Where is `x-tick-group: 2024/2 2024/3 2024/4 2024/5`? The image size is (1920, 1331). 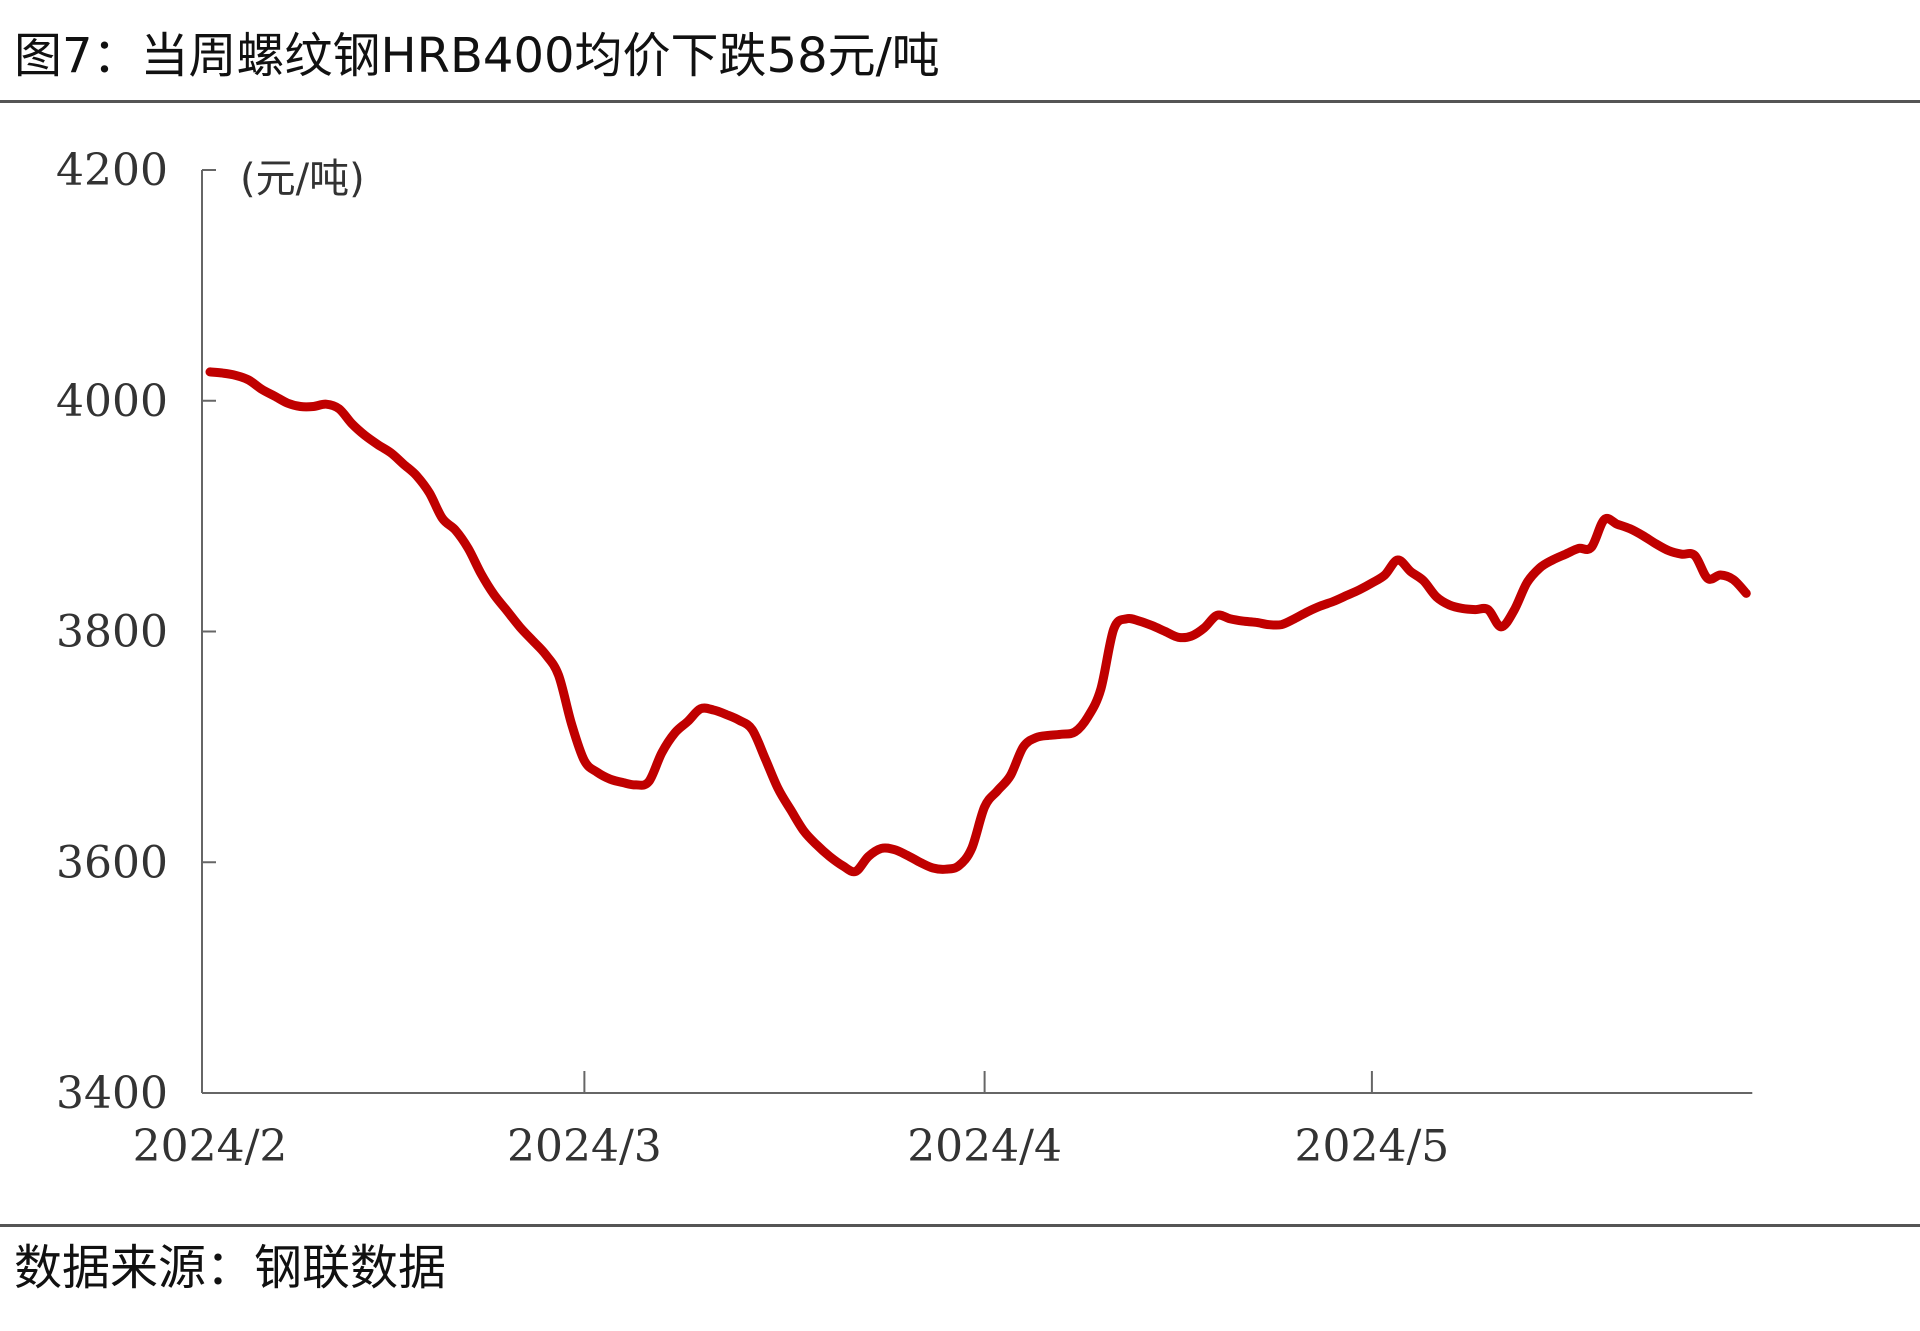
x-tick-group: 2024/2 2024/3 2024/4 2024/5 is located at coordinates (791, 1121).